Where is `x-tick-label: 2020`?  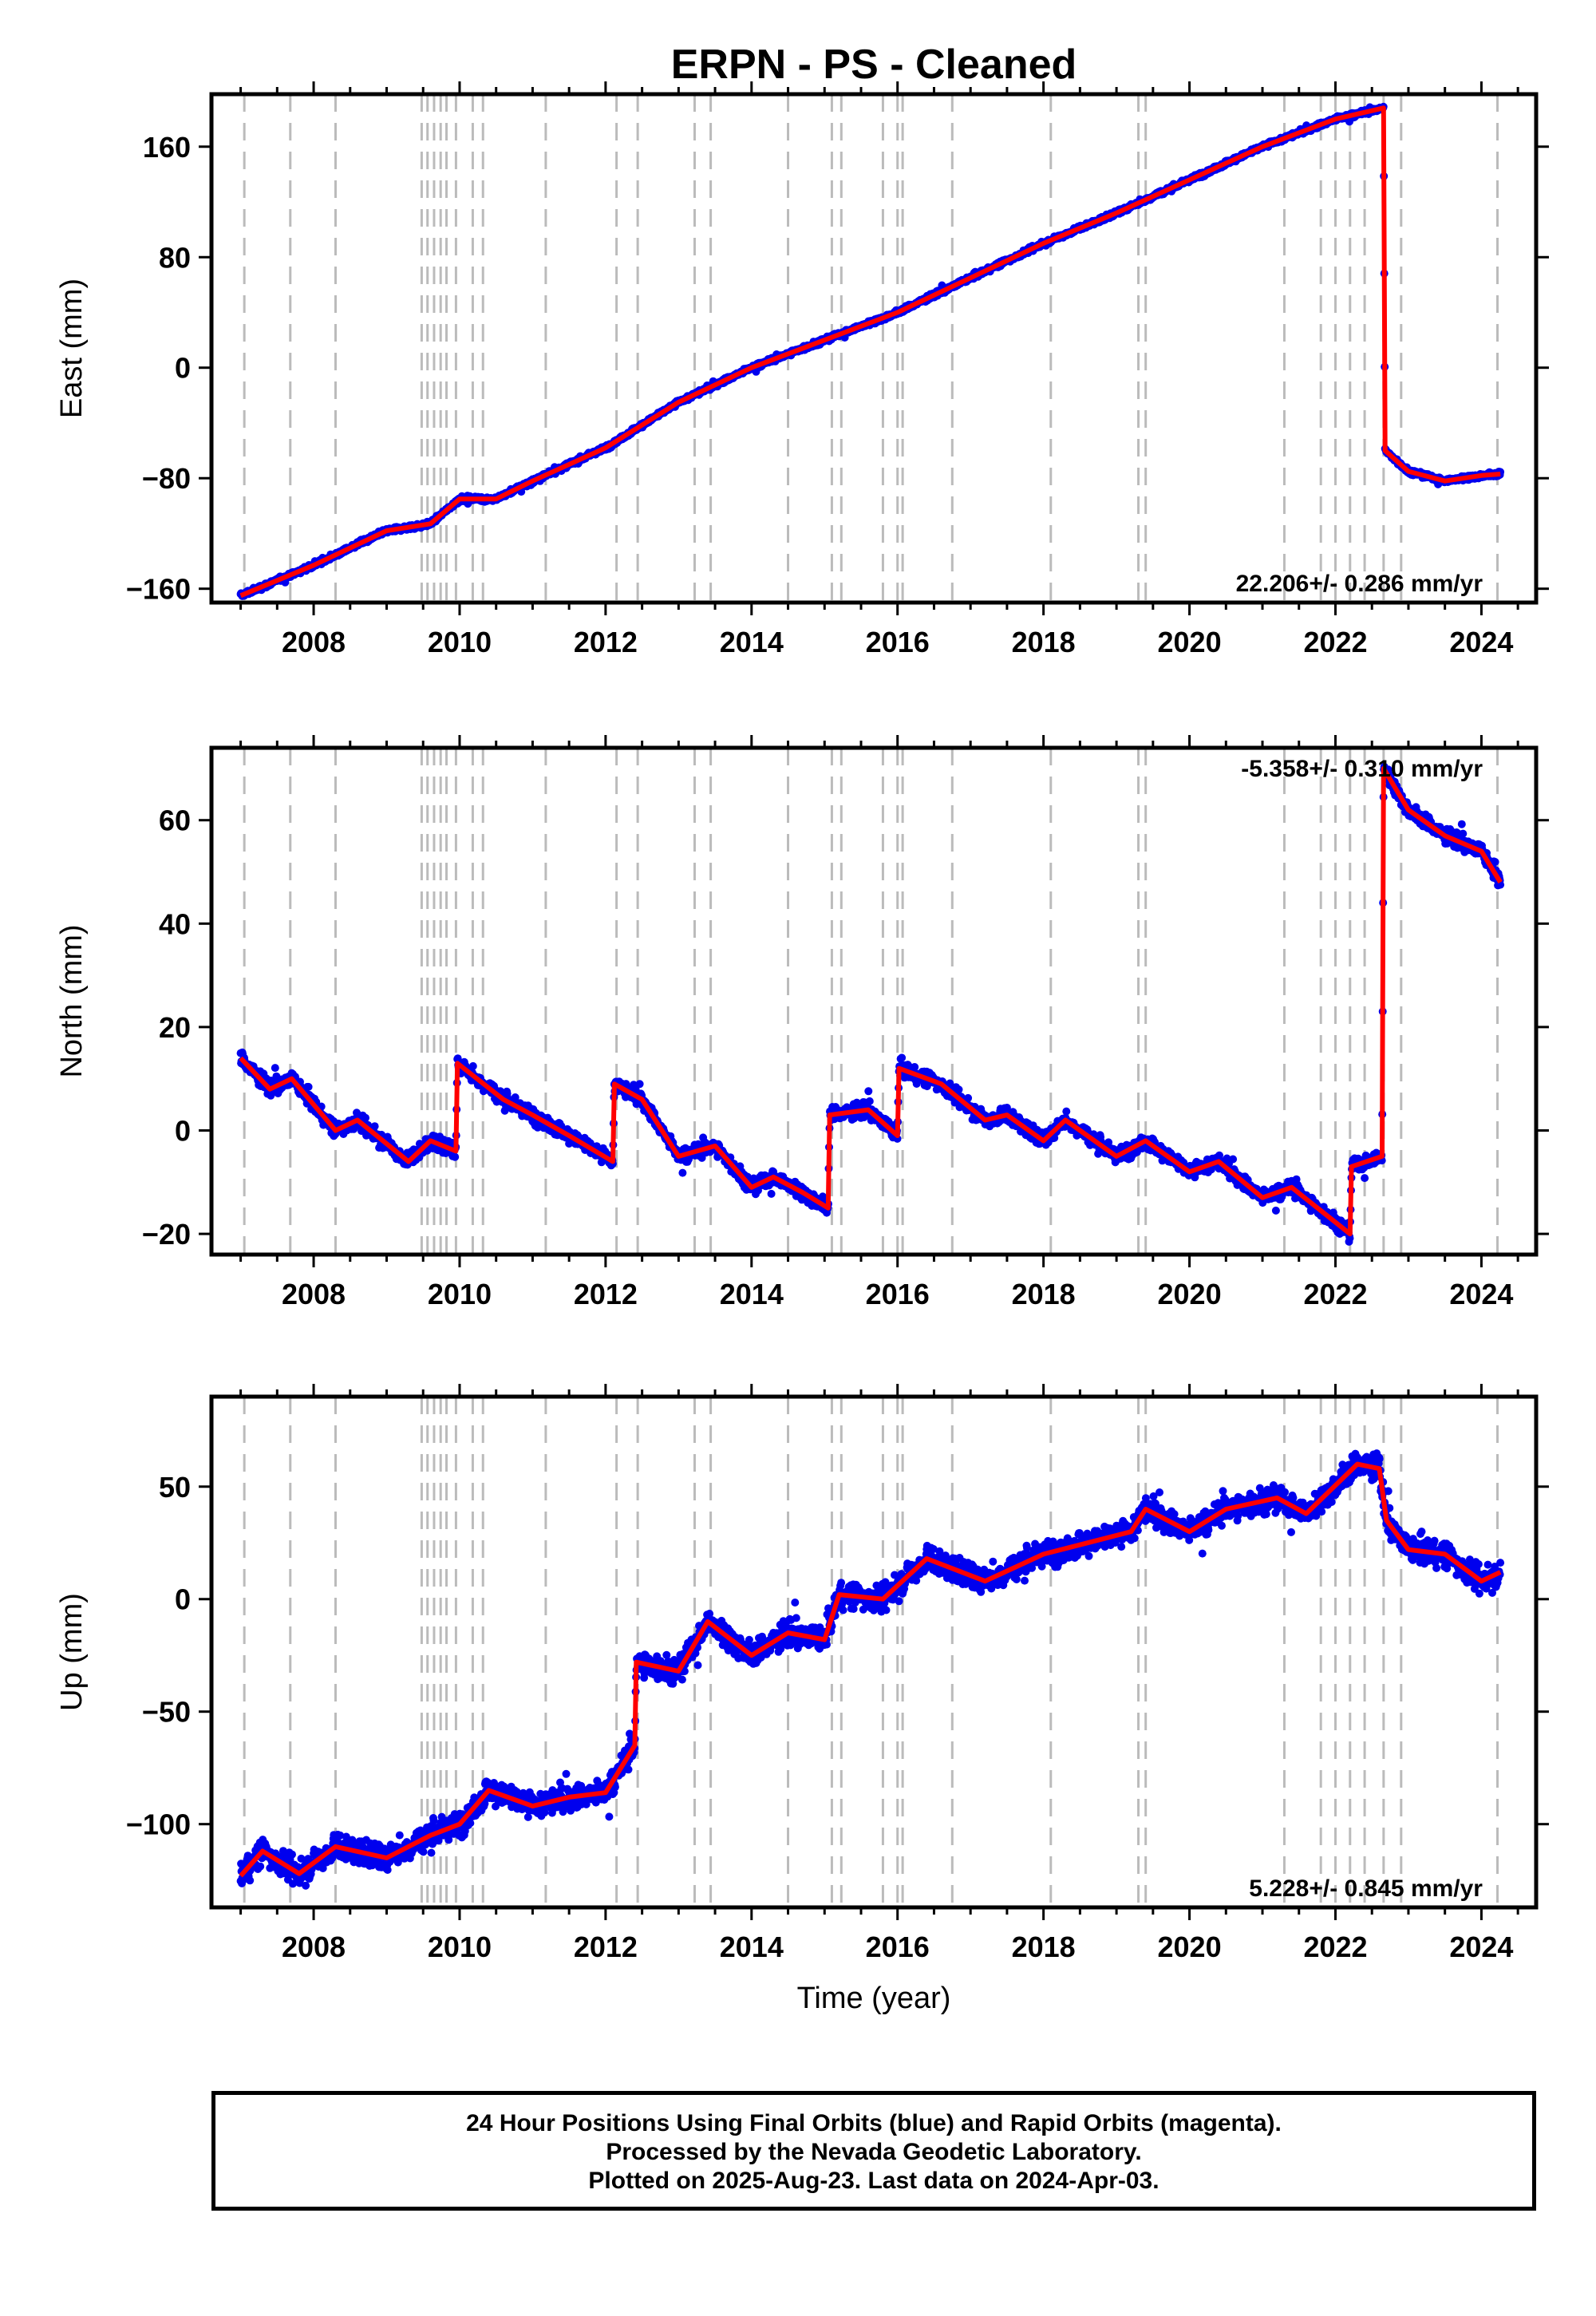 x-tick-label: 2020 is located at coordinates (1190, 642).